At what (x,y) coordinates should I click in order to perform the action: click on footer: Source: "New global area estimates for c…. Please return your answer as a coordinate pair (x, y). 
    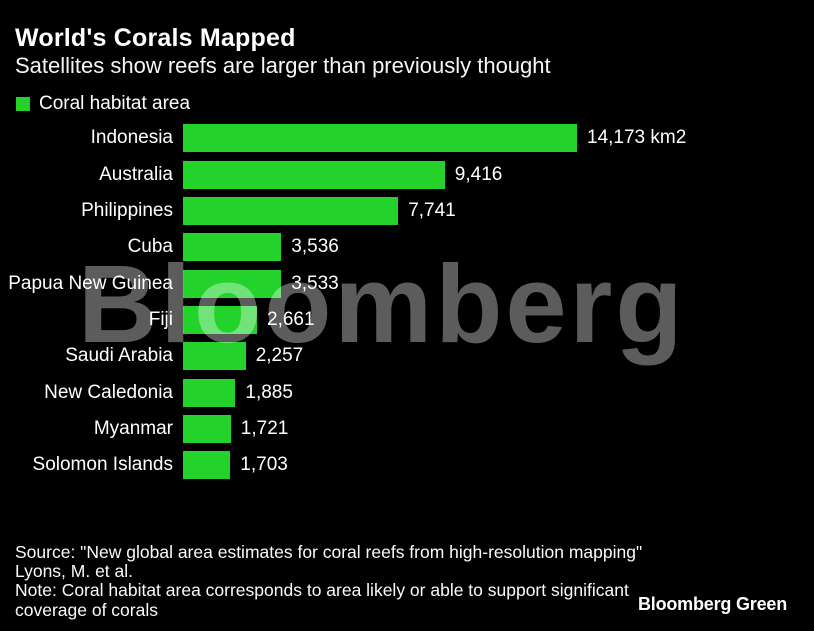
    Looking at the image, I should click on (329, 581).